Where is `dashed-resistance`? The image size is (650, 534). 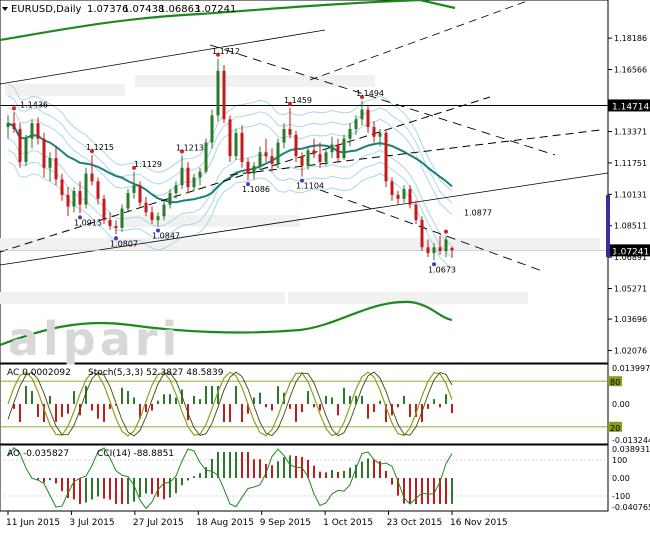
dashed-resistance is located at coordinates (382, 100).